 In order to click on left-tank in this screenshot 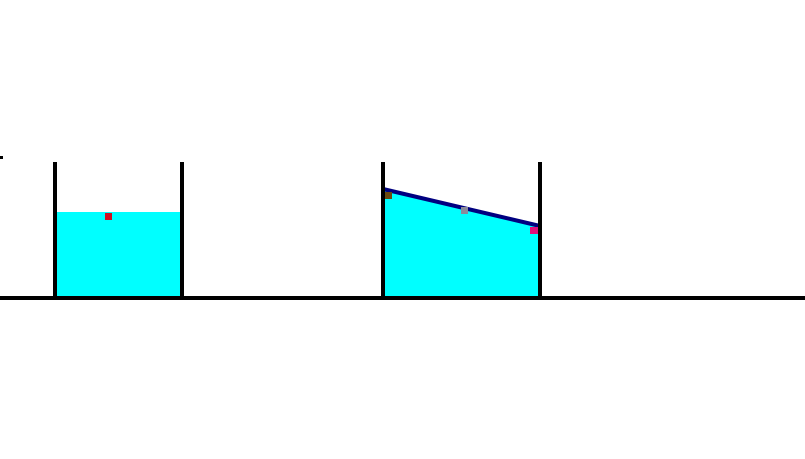, I will do `click(118, 230)`.